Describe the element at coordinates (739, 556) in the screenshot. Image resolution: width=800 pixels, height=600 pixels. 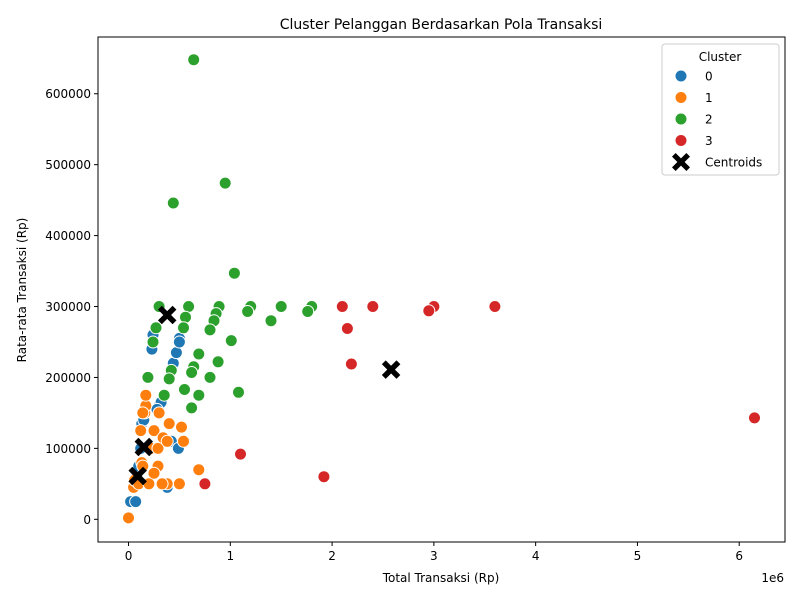
I see `x-tick-label: 6` at that location.